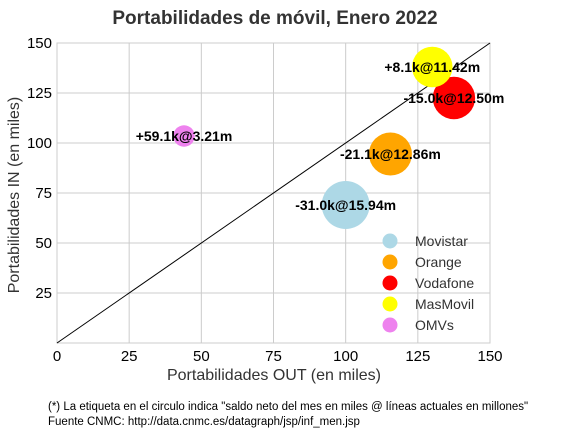 This screenshot has width=561, height=440. I want to click on data-point-movistar, so click(345, 205).